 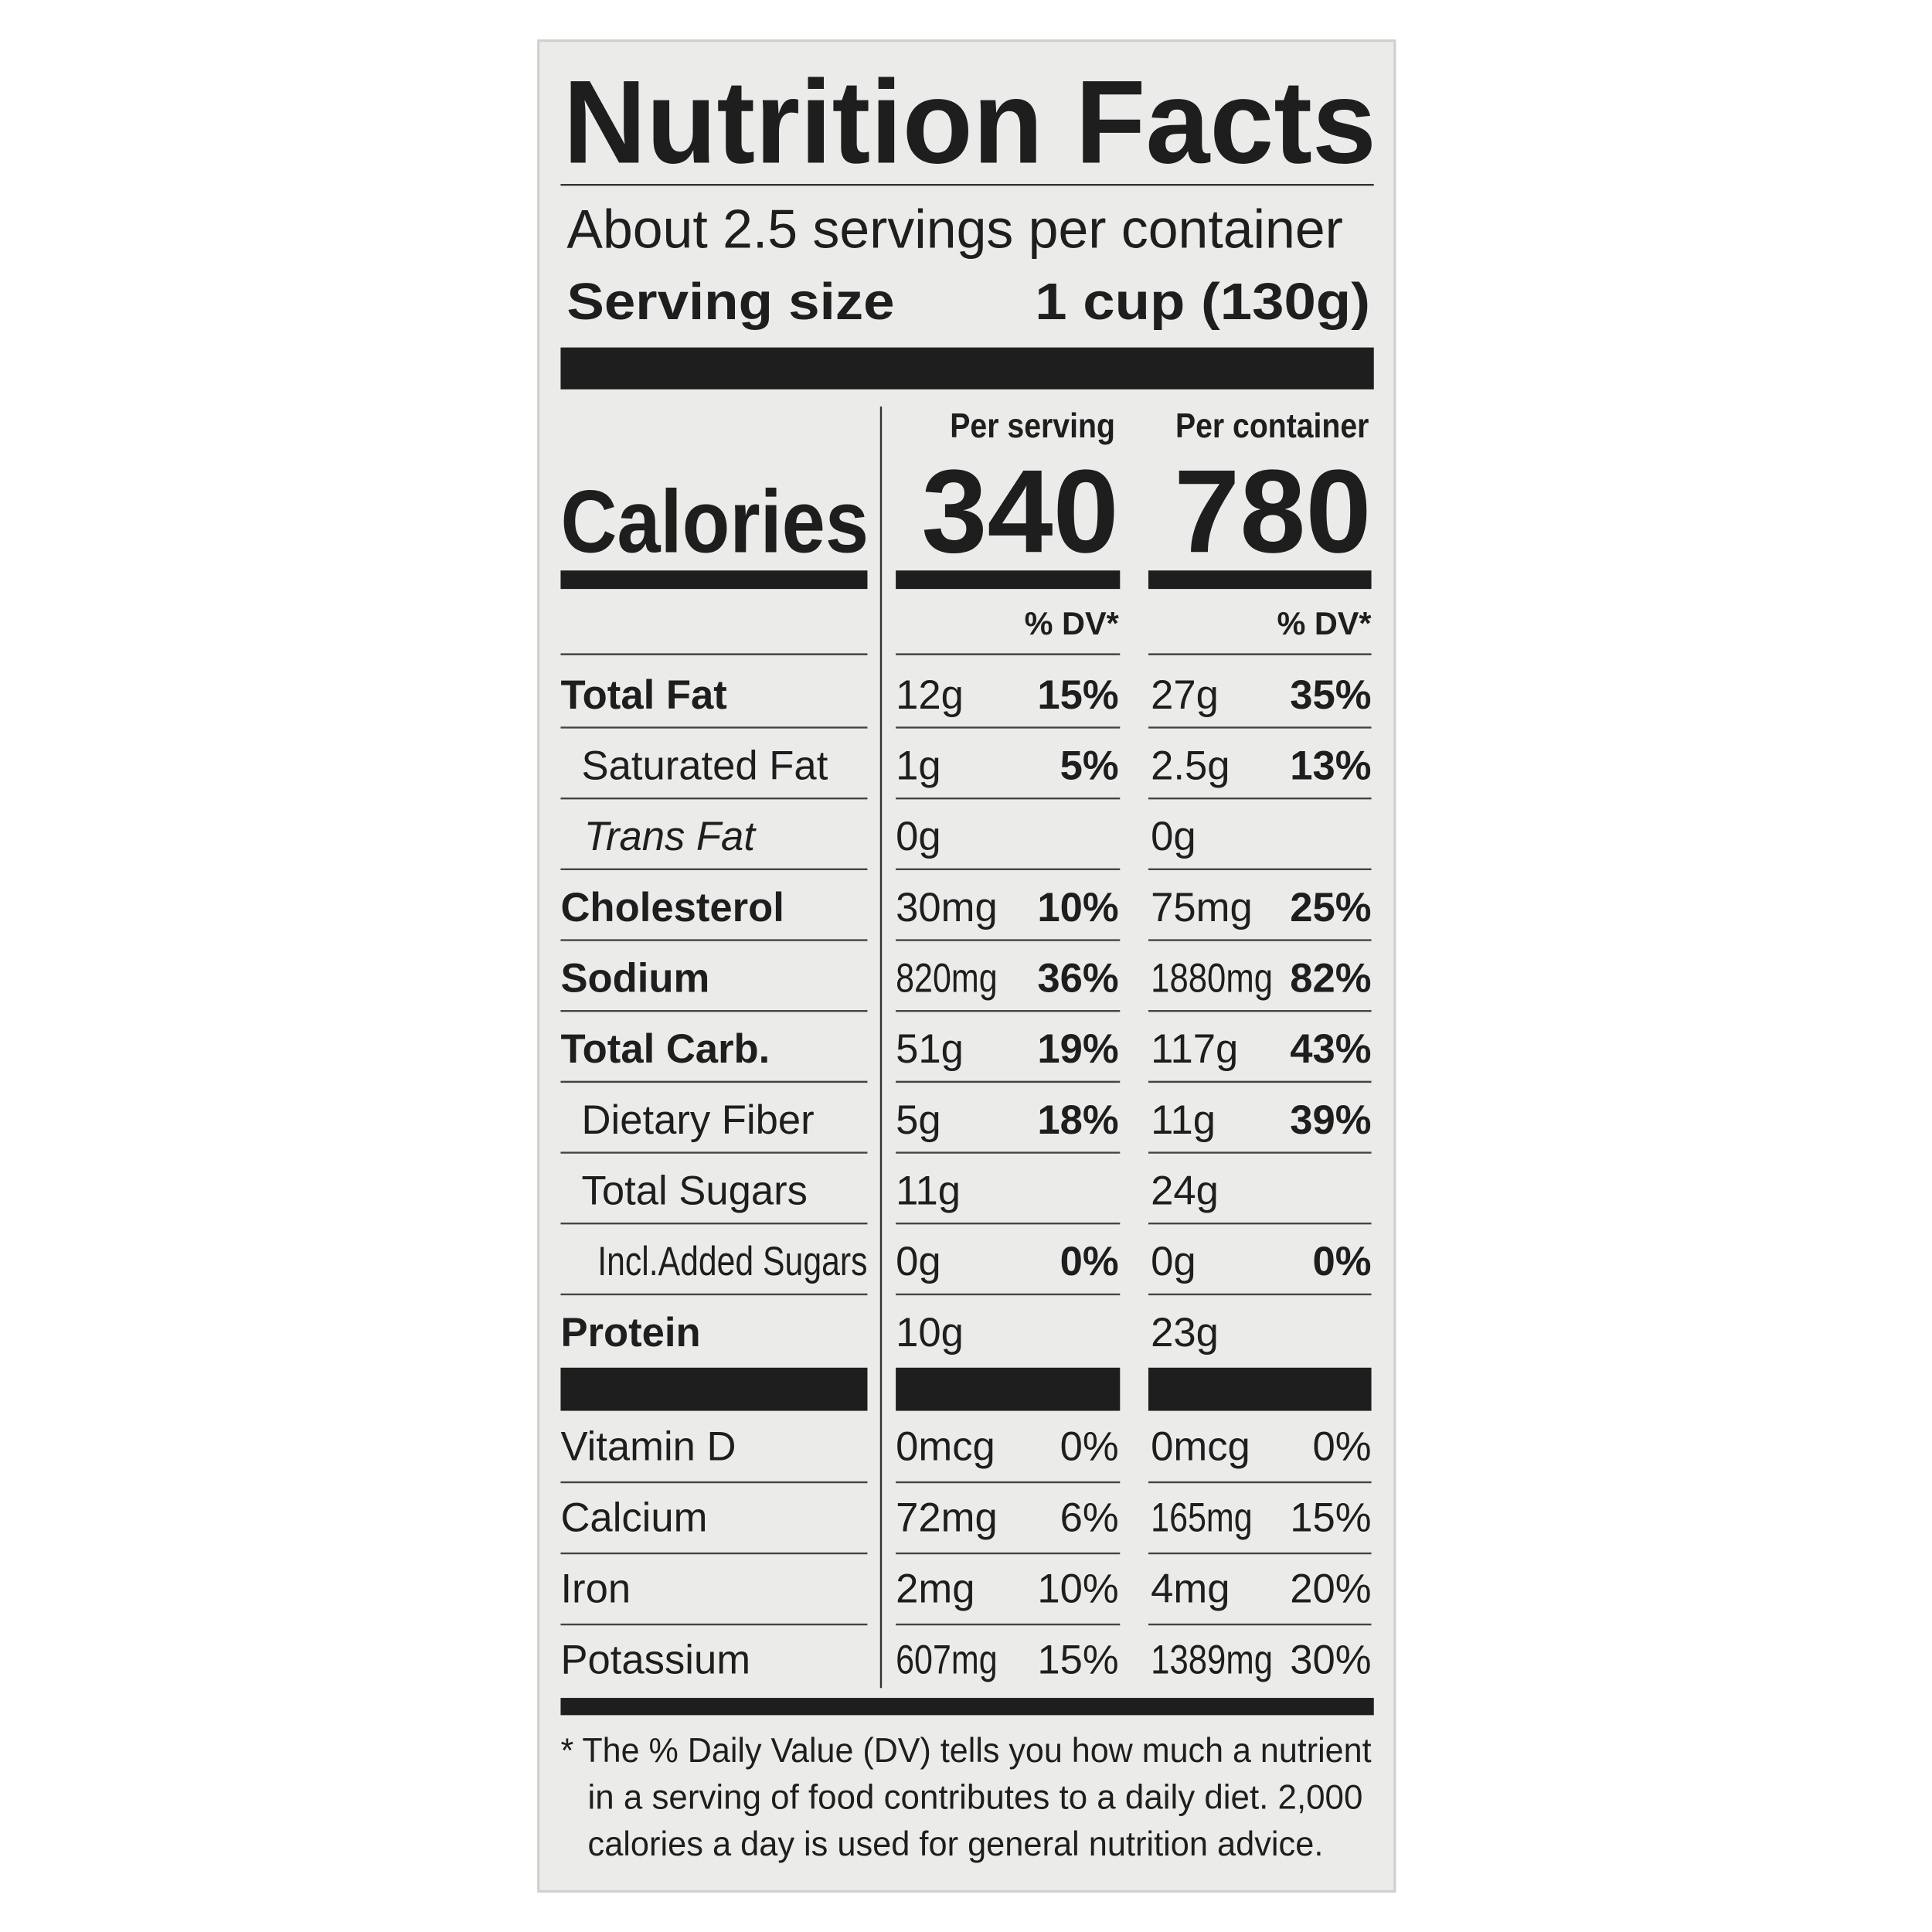 What do you see at coordinates (1191, 1588) in the screenshot?
I see `amount: 4mg` at bounding box center [1191, 1588].